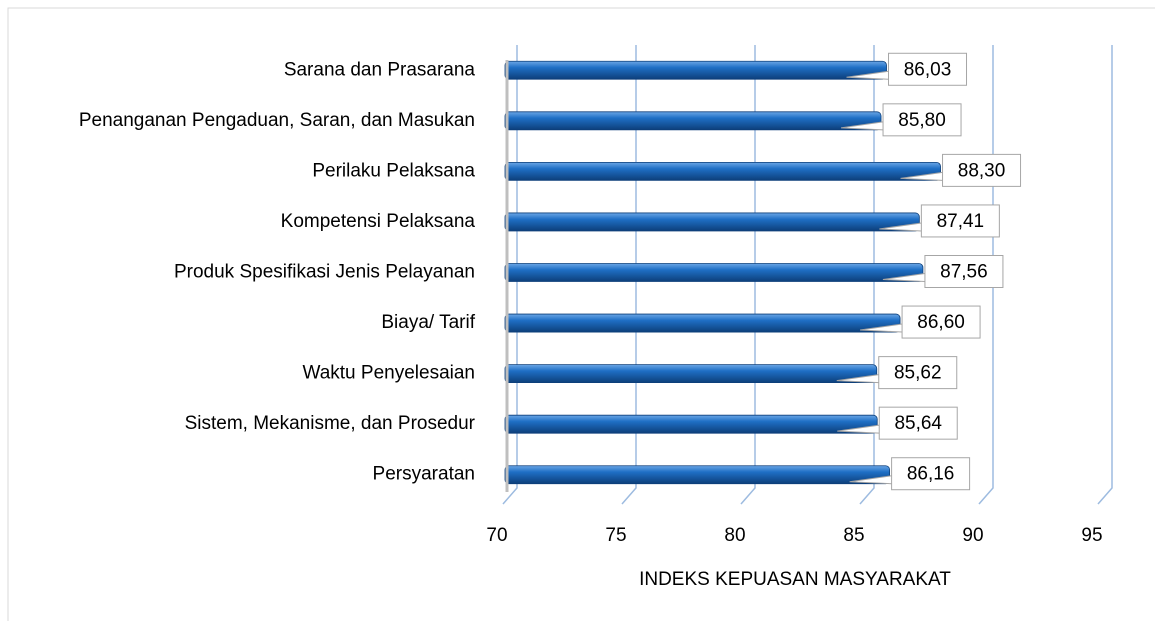  I want to click on data-label: 86,60, so click(941, 322).